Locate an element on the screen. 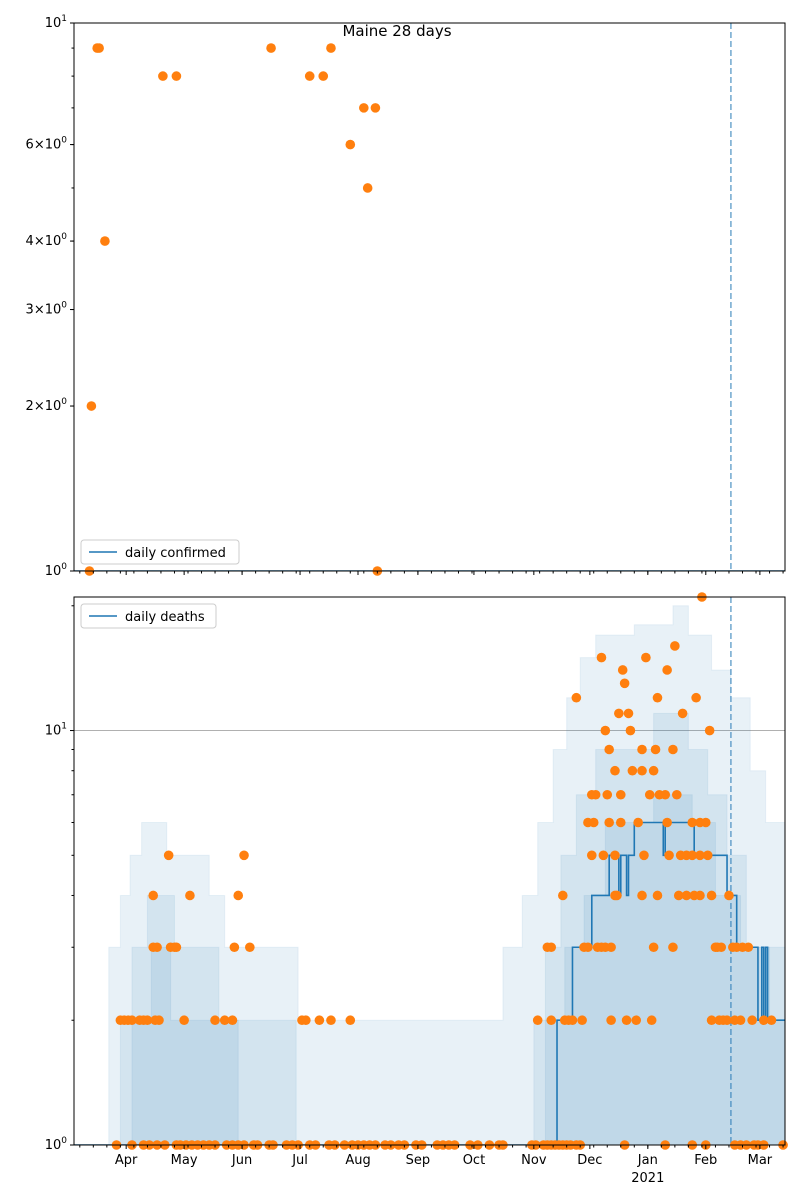 The width and height of the screenshot is (800, 1200). x-tick-label: Aug is located at coordinates (357, 1160).